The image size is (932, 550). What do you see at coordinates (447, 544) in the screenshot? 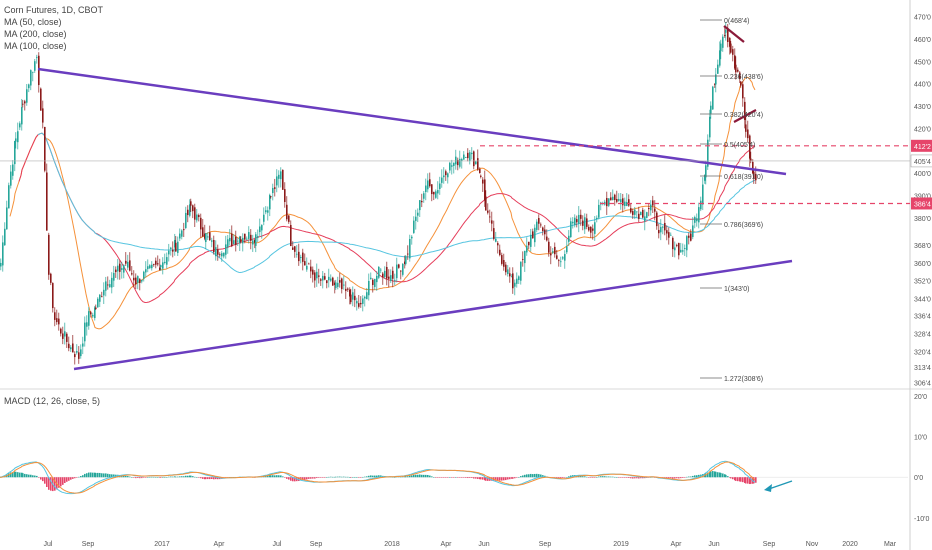
I see `time-tick-label: Apr` at bounding box center [447, 544].